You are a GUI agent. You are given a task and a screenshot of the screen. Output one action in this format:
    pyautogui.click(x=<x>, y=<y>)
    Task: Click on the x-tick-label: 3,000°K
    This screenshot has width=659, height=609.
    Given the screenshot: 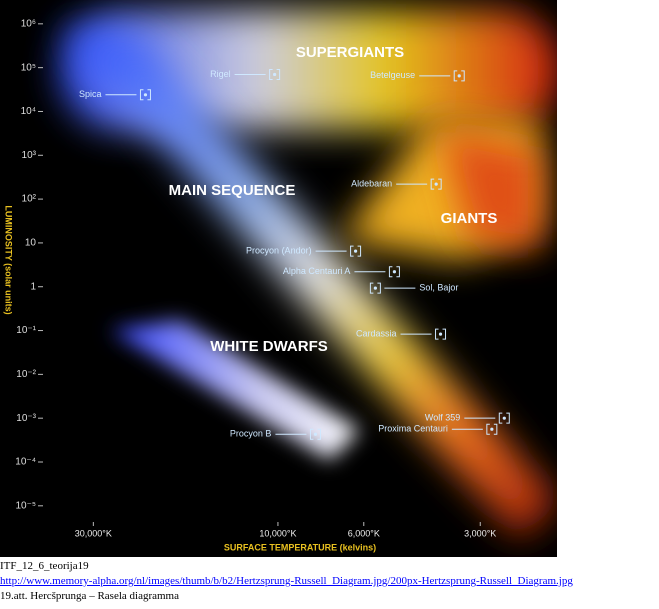 What is the action you would take?
    pyautogui.click(x=480, y=533)
    